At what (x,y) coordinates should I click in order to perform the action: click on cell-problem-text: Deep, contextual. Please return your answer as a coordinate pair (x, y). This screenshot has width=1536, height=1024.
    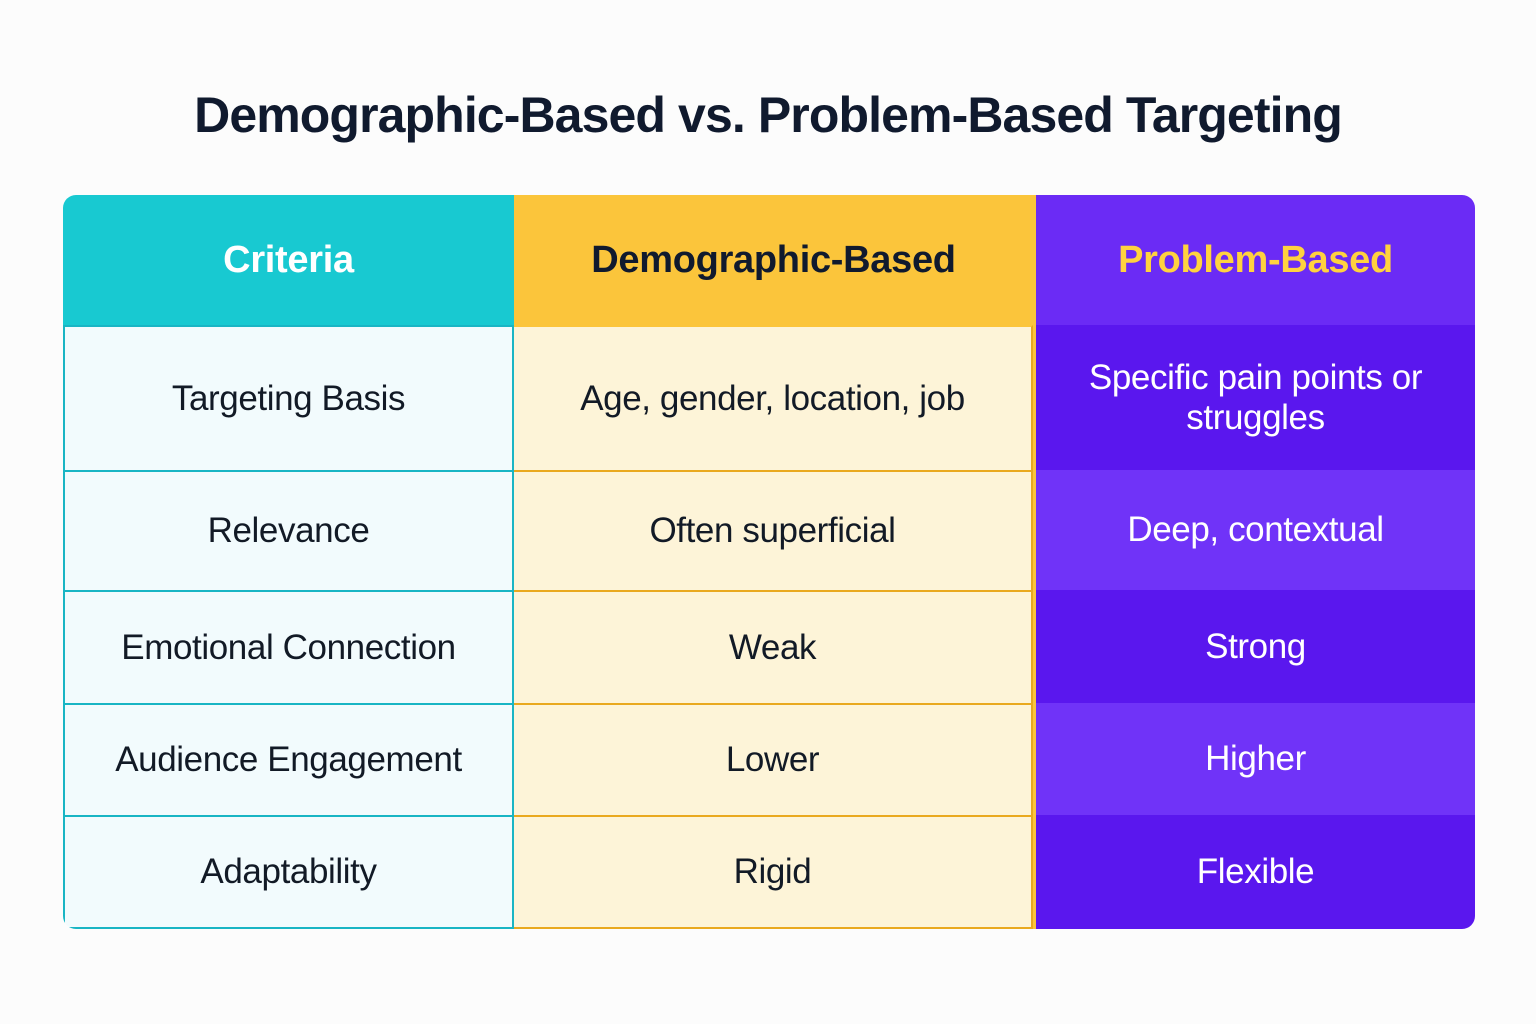
    Looking at the image, I should click on (1255, 530).